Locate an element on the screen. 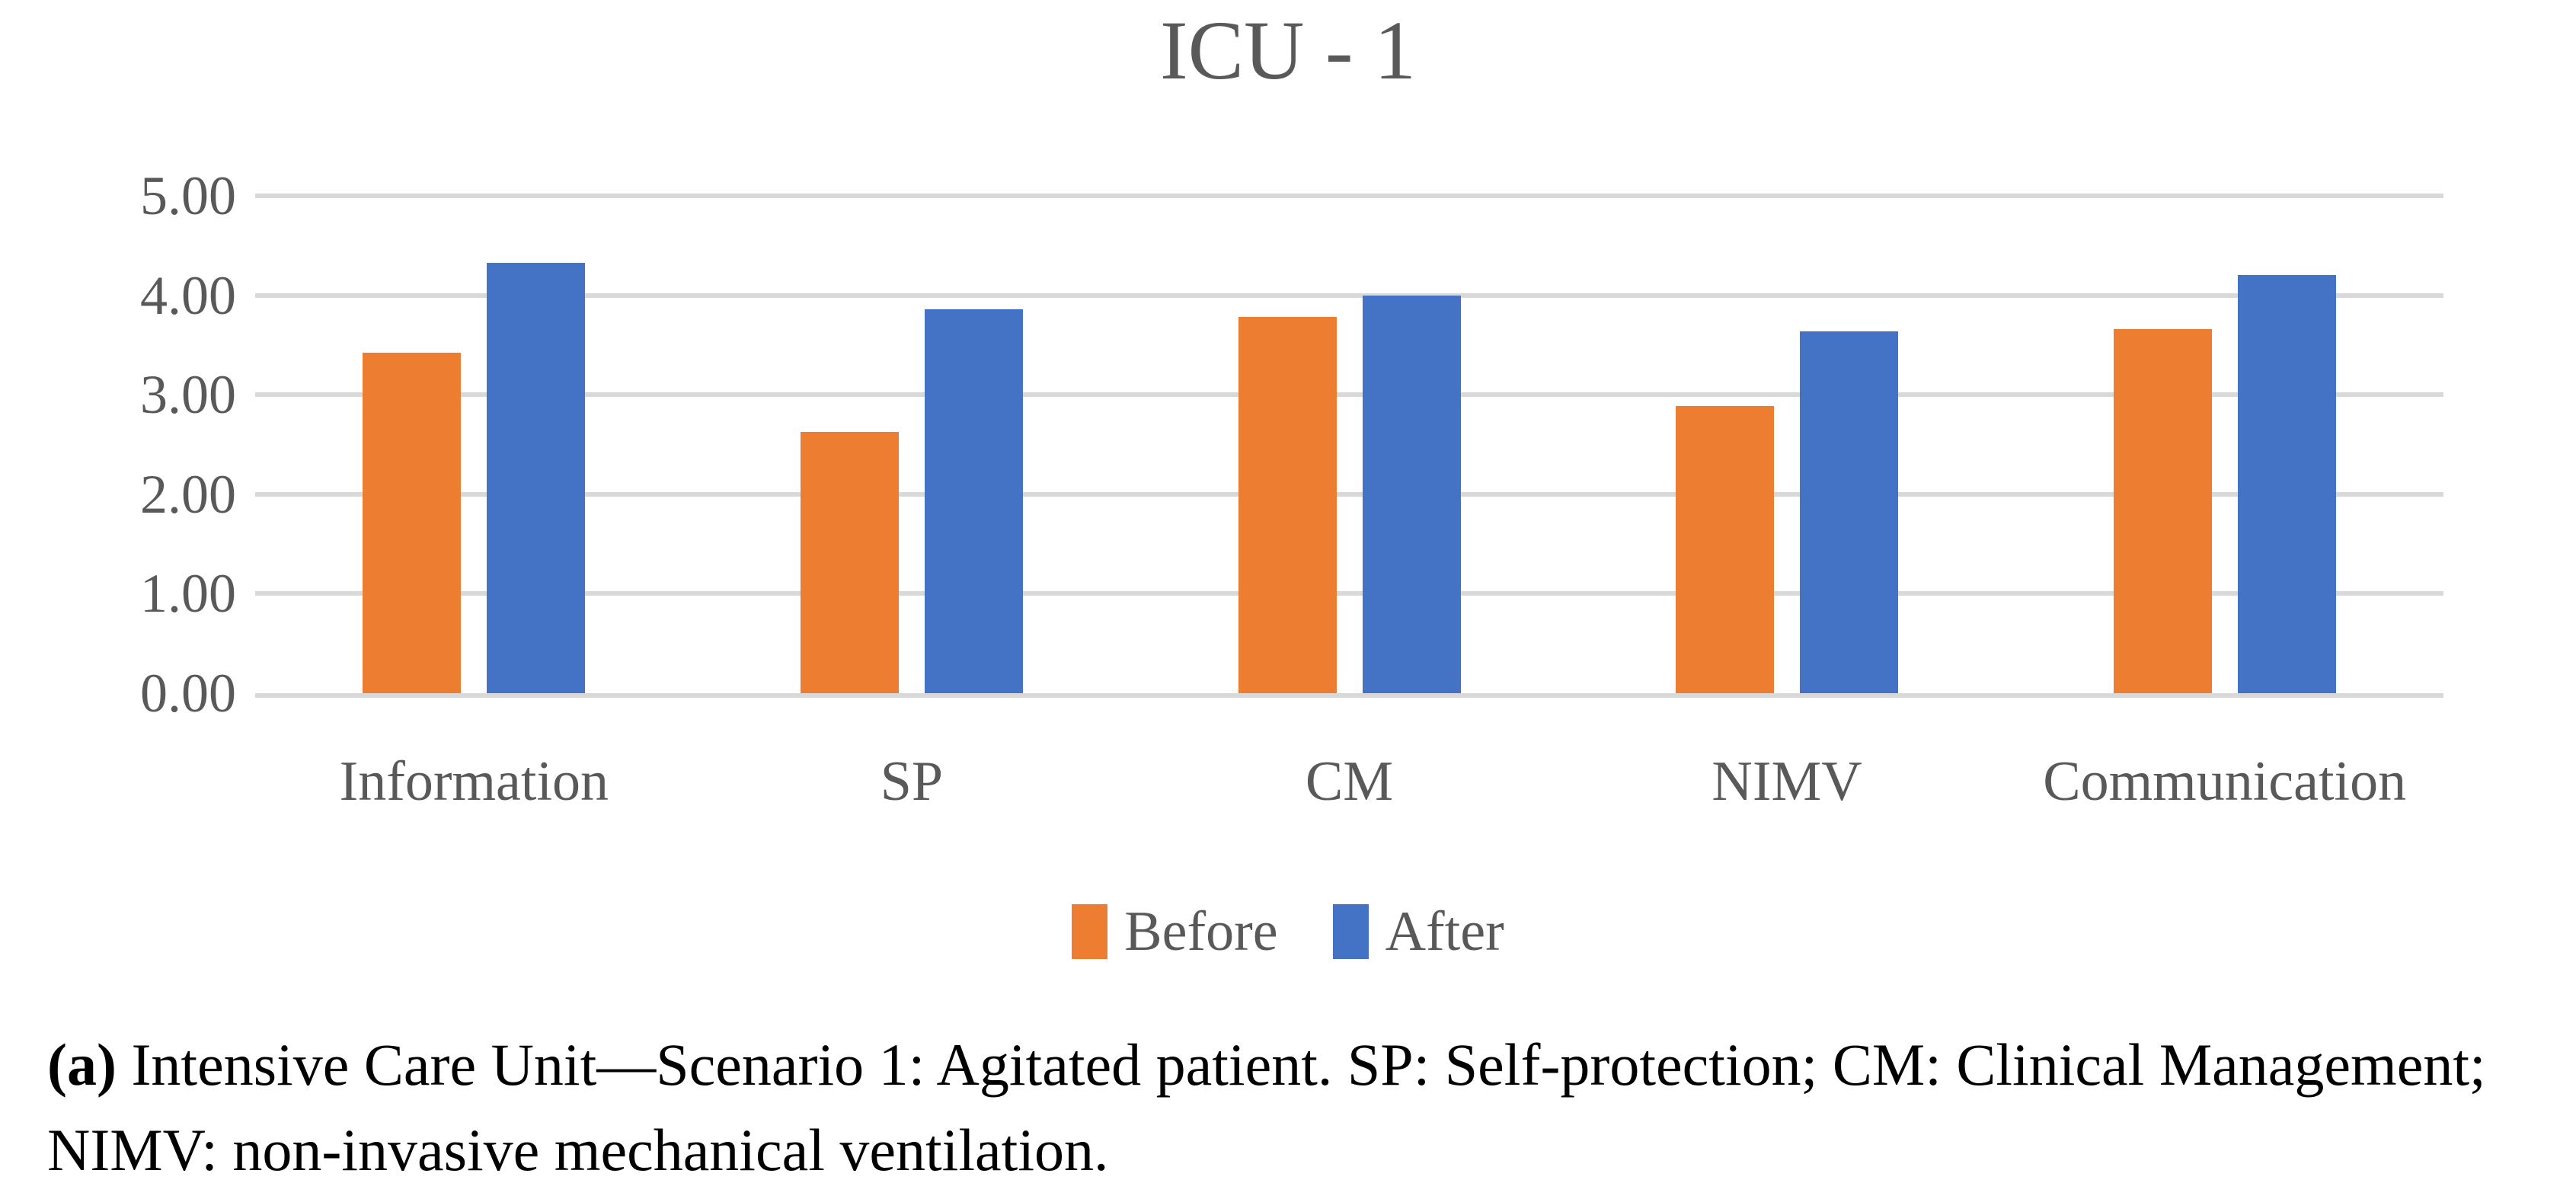 This screenshot has width=2576, height=1199. legend: Before After is located at coordinates (1288, 932).